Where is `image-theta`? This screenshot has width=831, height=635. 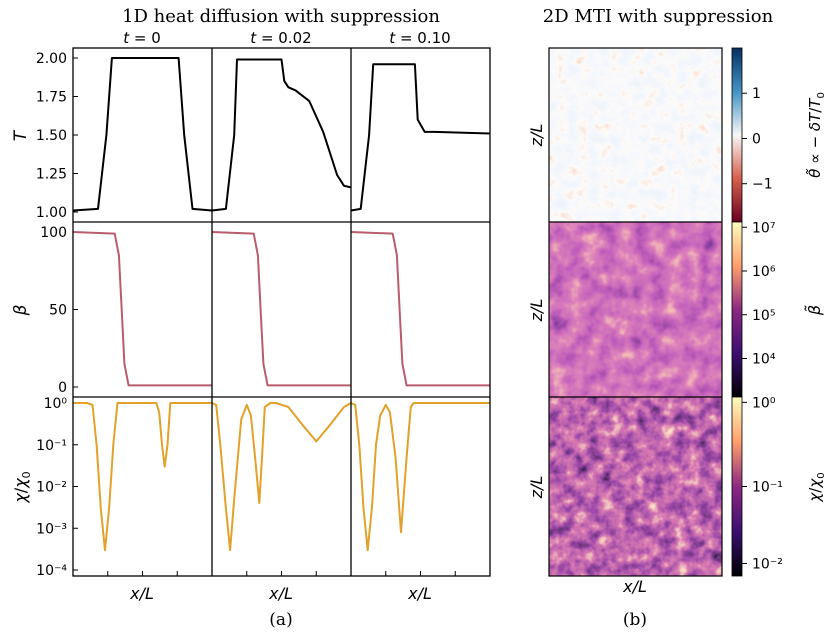
image-theta is located at coordinates (635, 135).